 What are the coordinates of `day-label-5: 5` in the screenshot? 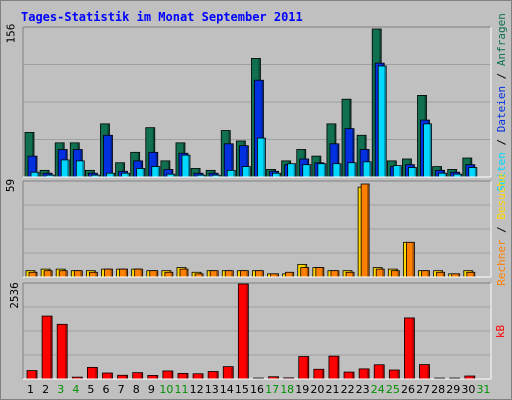 It's located at (90, 389).